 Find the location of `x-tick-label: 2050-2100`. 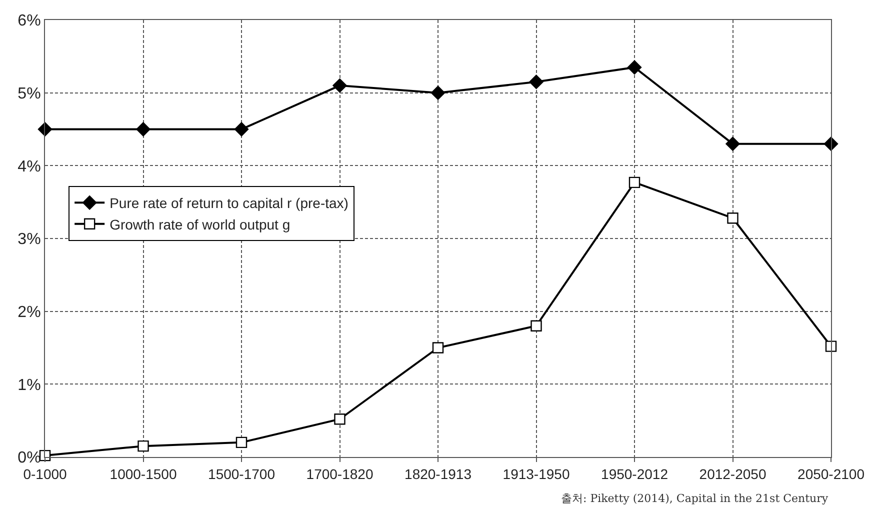

x-tick-label: 2050-2100 is located at coordinates (831, 474).